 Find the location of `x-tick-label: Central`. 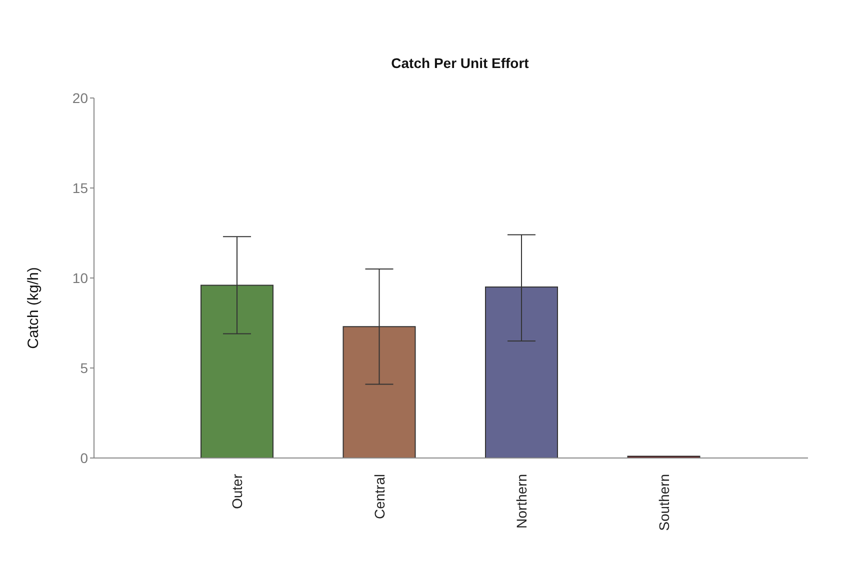

x-tick-label: Central is located at coordinates (379, 497).